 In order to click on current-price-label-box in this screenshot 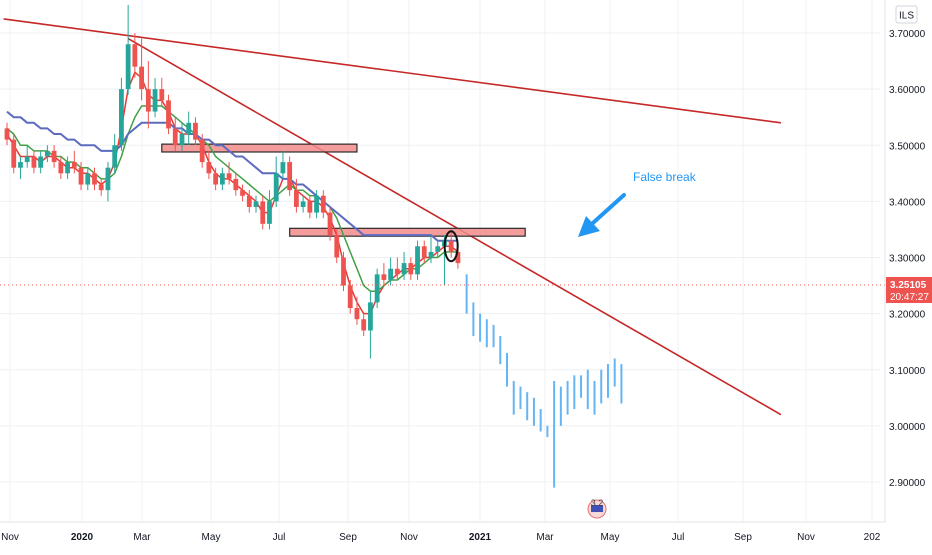, I will do `click(909, 289)`.